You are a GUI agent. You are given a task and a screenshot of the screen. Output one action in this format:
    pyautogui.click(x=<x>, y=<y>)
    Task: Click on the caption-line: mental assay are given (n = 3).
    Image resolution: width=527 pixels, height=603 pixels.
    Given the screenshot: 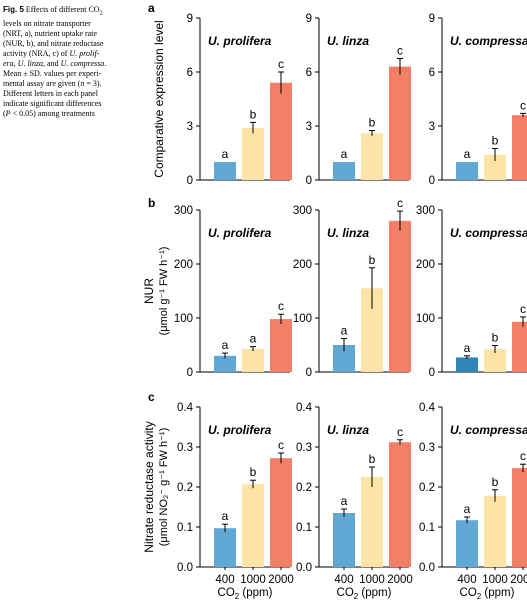 What is the action you would take?
    pyautogui.click(x=52, y=83)
    